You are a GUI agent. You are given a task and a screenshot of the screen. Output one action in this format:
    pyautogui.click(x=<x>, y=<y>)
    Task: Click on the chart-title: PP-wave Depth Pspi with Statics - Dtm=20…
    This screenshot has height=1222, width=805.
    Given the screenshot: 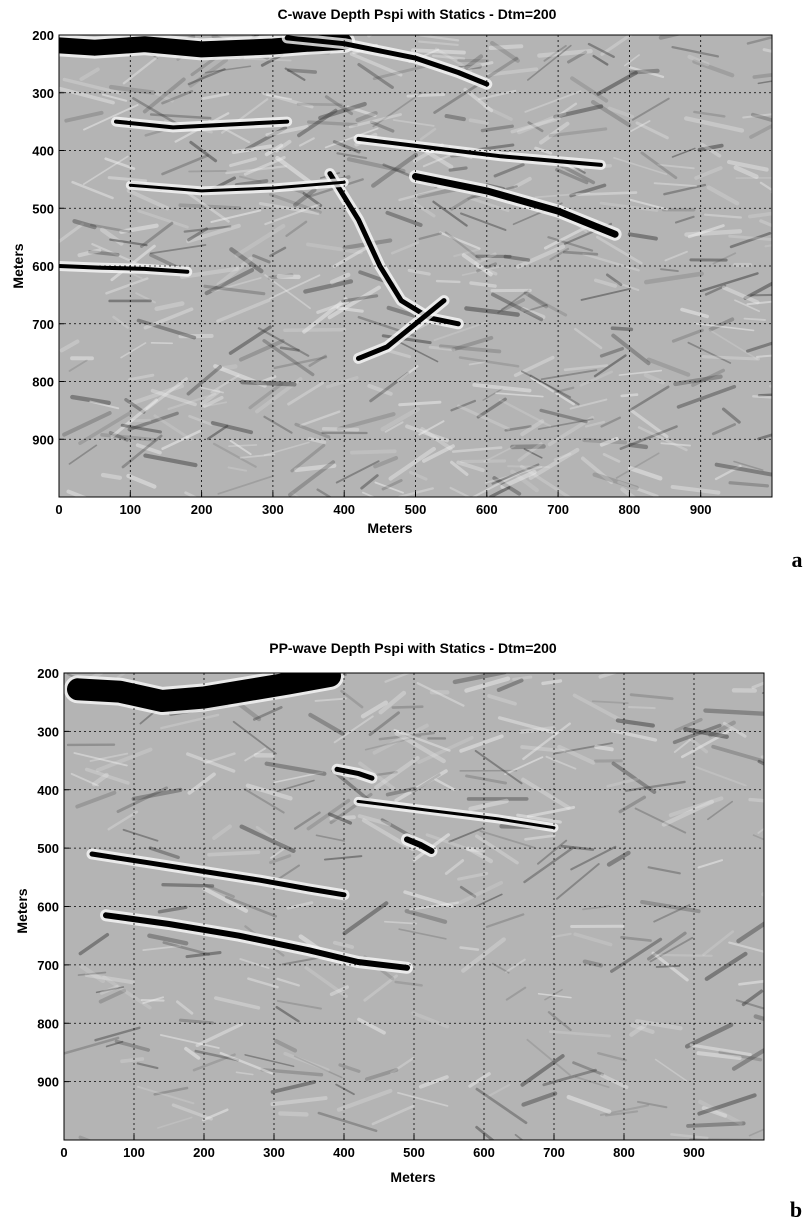 What is the action you would take?
    pyautogui.click(x=413, y=648)
    